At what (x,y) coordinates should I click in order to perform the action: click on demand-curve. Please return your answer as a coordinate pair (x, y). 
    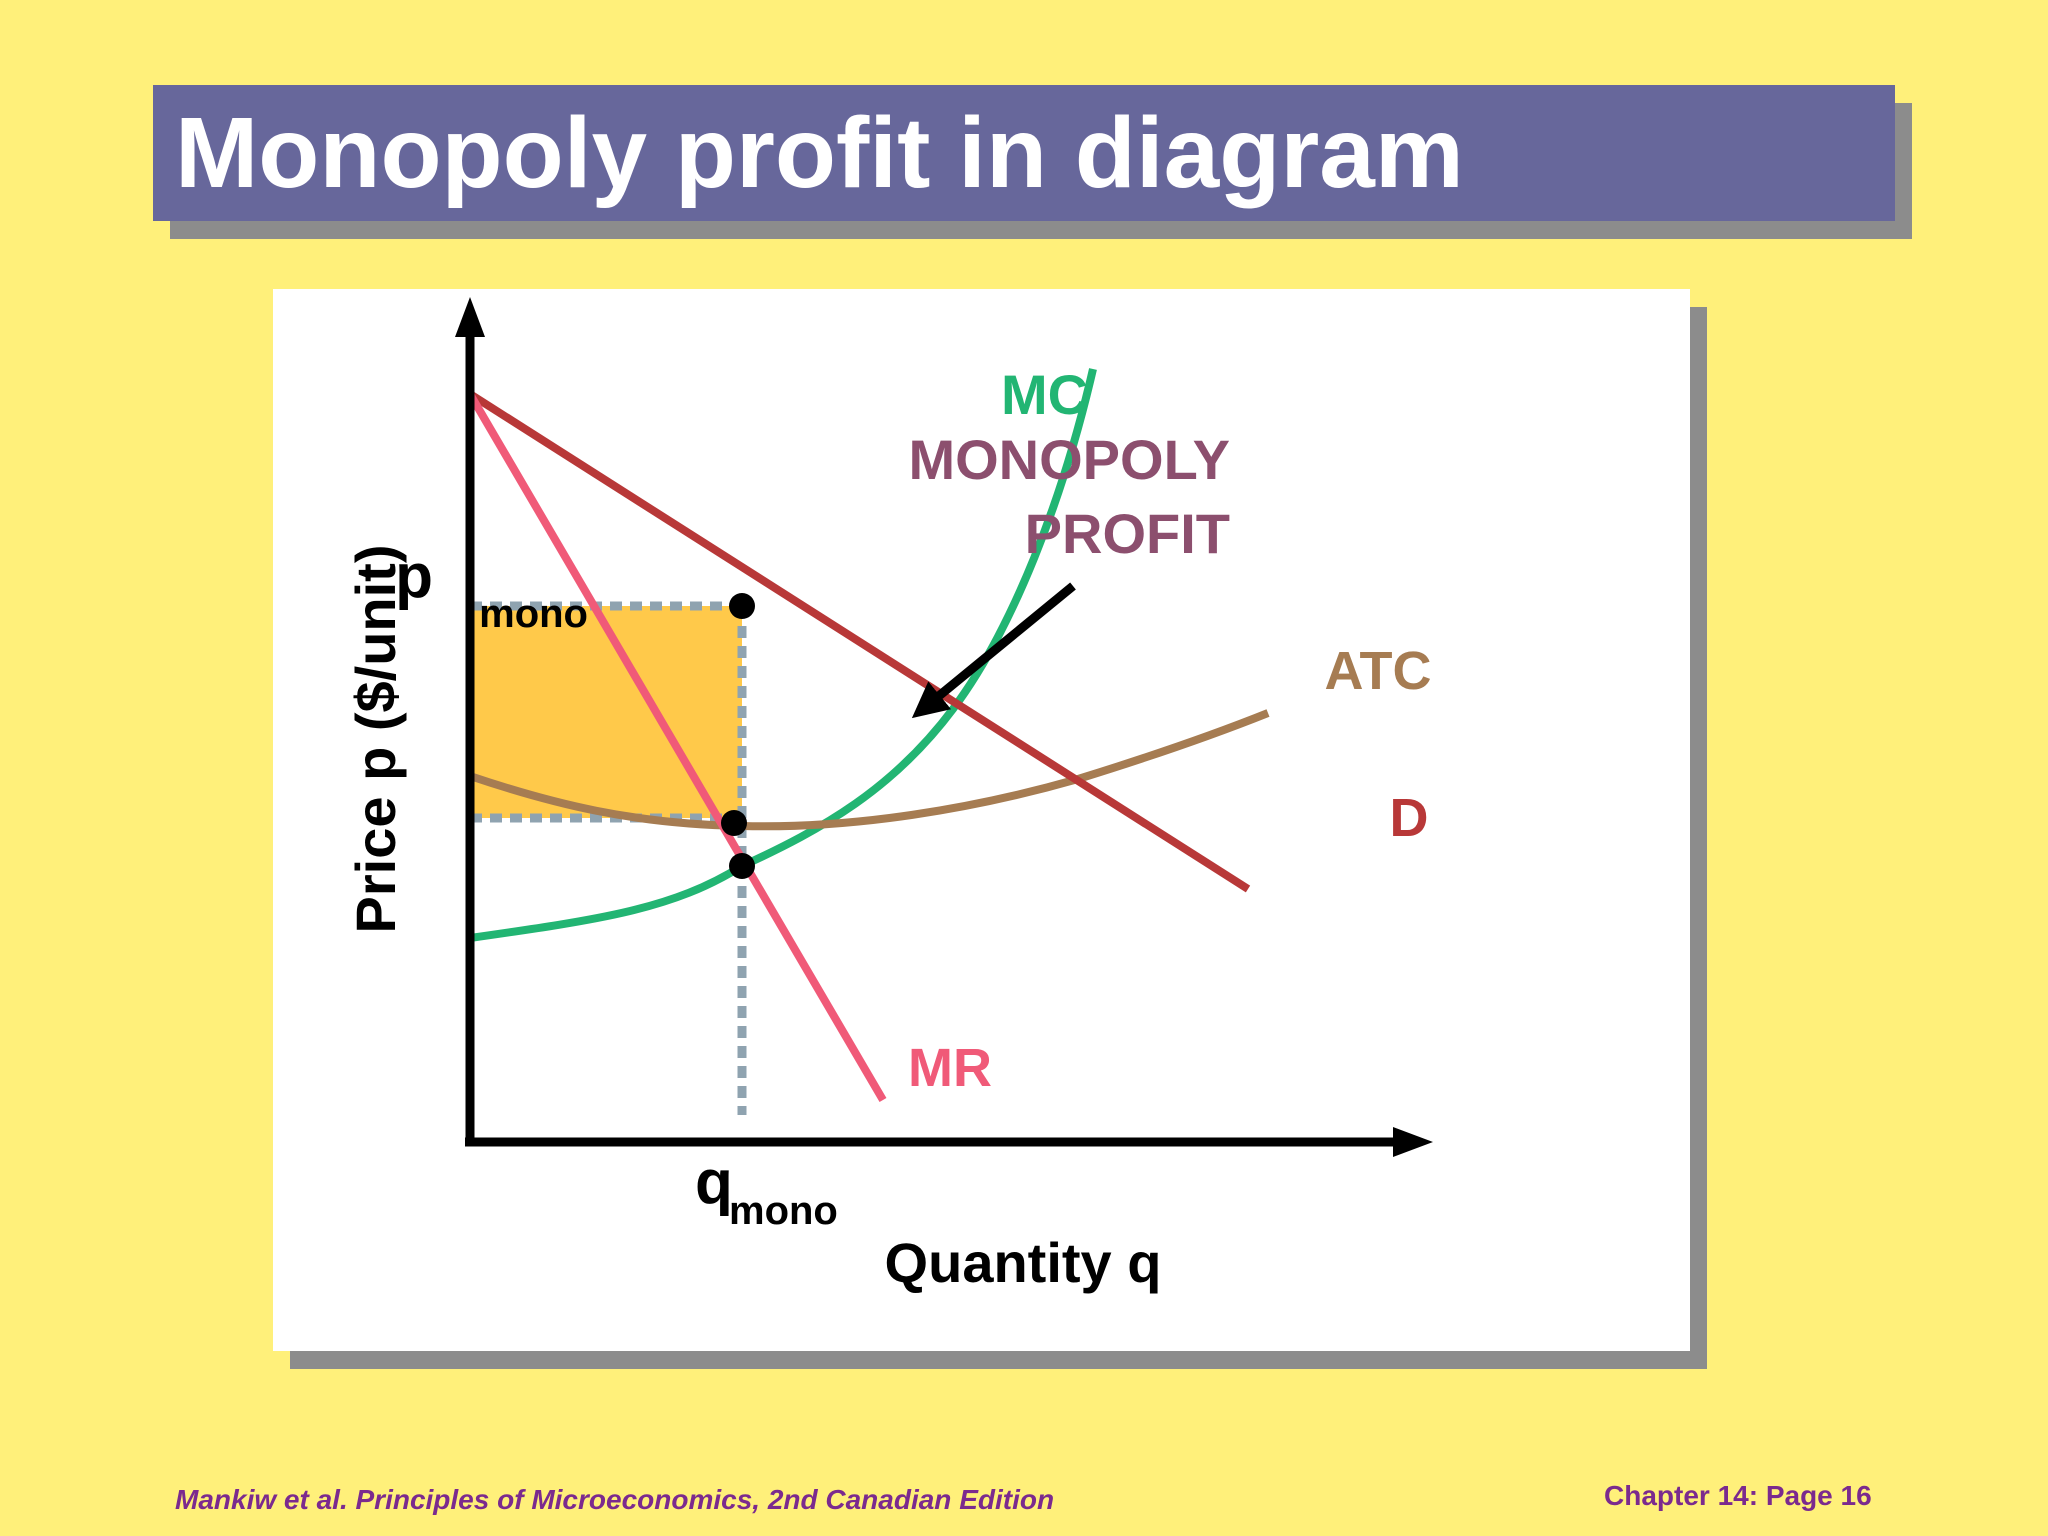
    Looking at the image, I should click on (859, 641).